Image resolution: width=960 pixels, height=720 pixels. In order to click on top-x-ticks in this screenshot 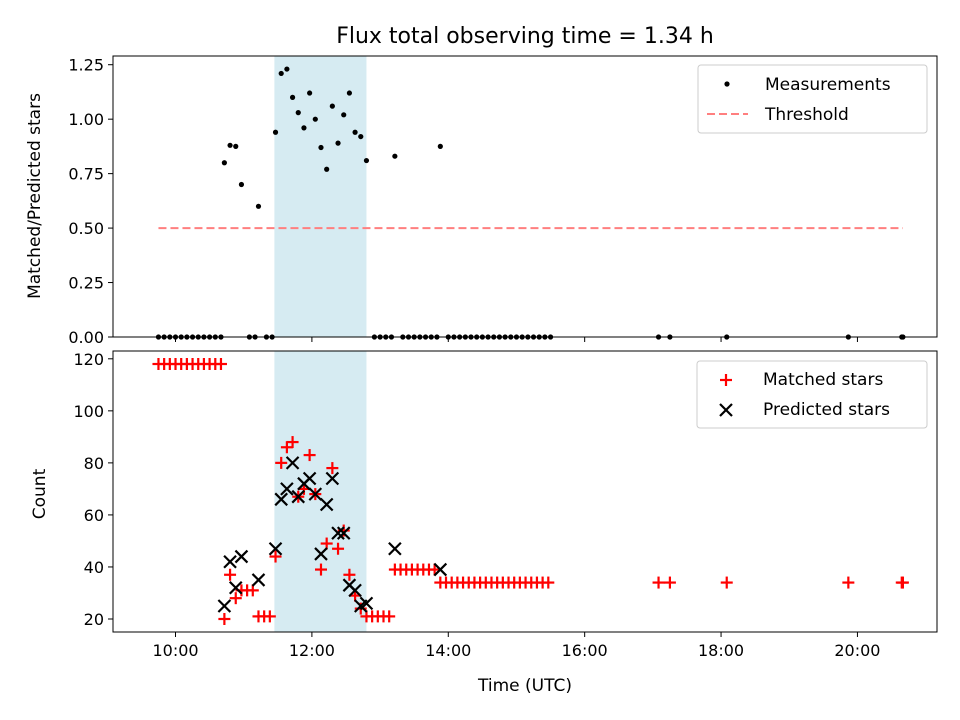, I will do `click(516, 339)`.